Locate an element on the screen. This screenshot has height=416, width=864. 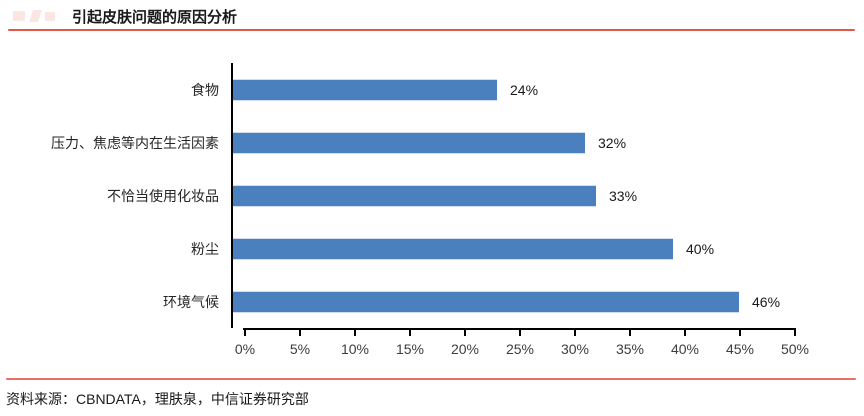
x-tick-label: 45% is located at coordinates (740, 349).